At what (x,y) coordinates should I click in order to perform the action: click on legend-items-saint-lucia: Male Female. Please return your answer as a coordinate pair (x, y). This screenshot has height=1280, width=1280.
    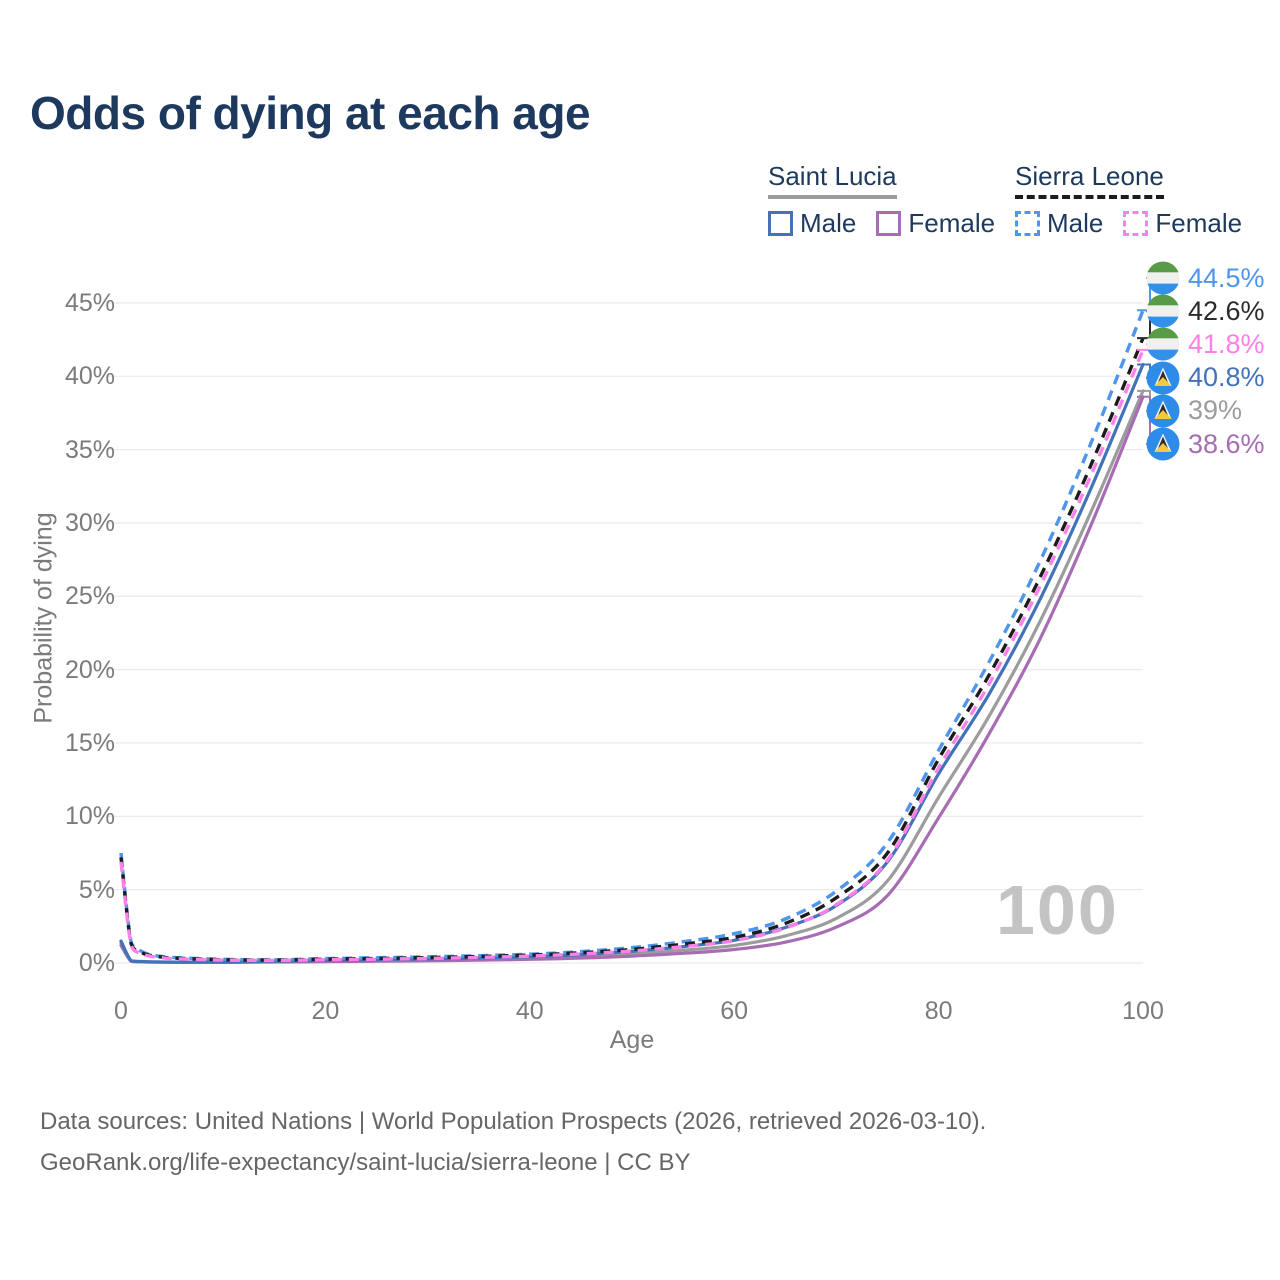
    Looking at the image, I should click on (891, 223).